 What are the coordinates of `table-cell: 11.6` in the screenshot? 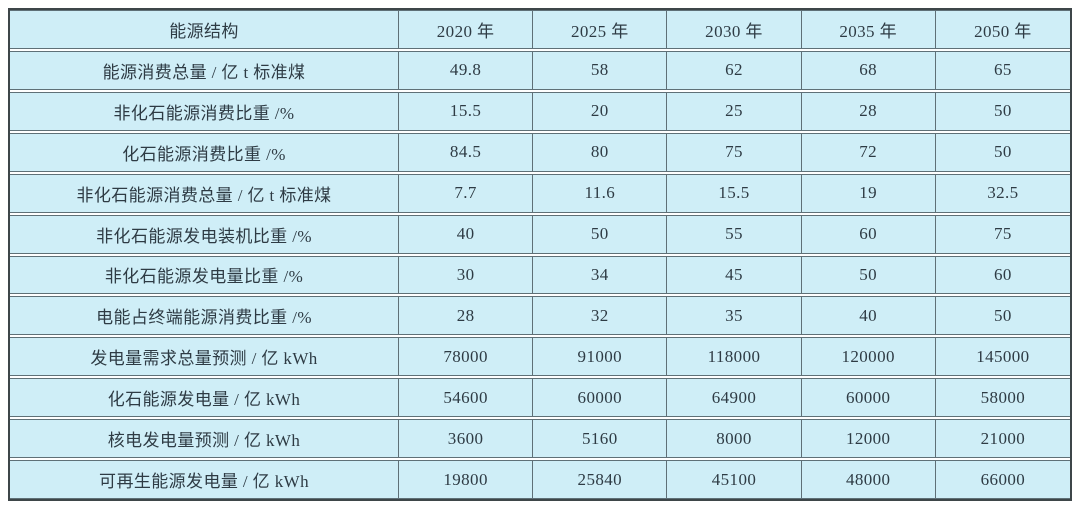 It's located at (600, 193).